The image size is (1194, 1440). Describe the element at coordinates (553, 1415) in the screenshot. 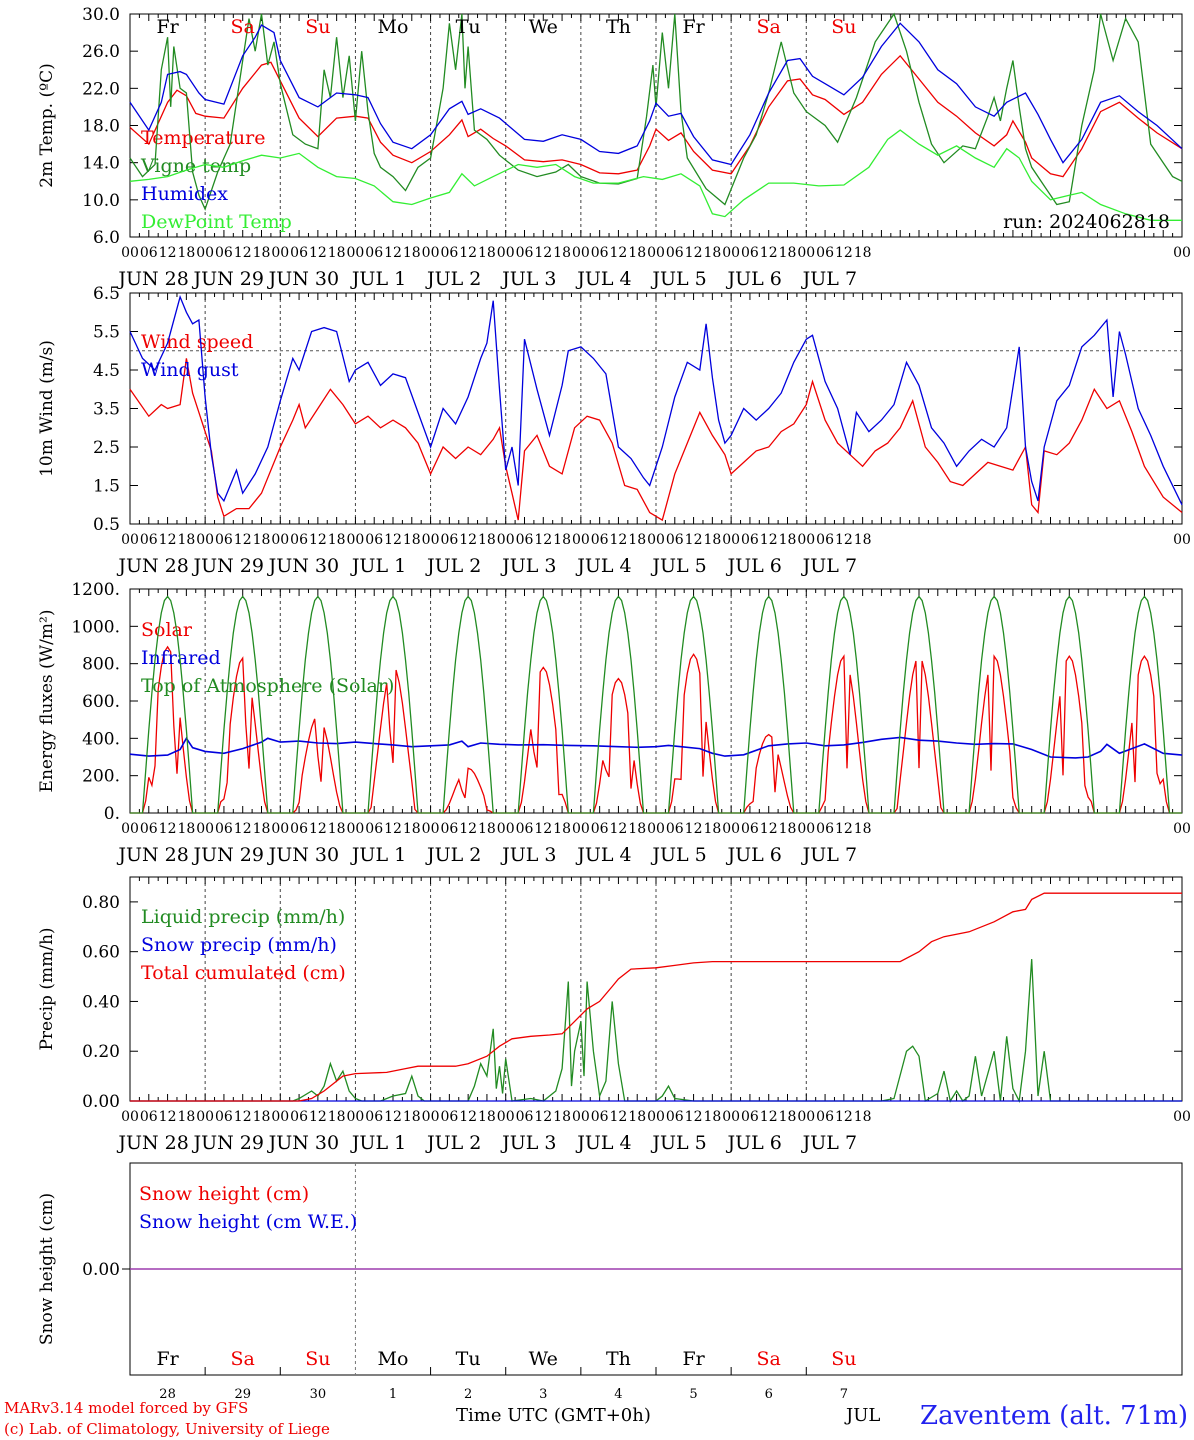

I see `x-axis-title: Time UTC (GMT+0h)` at that location.